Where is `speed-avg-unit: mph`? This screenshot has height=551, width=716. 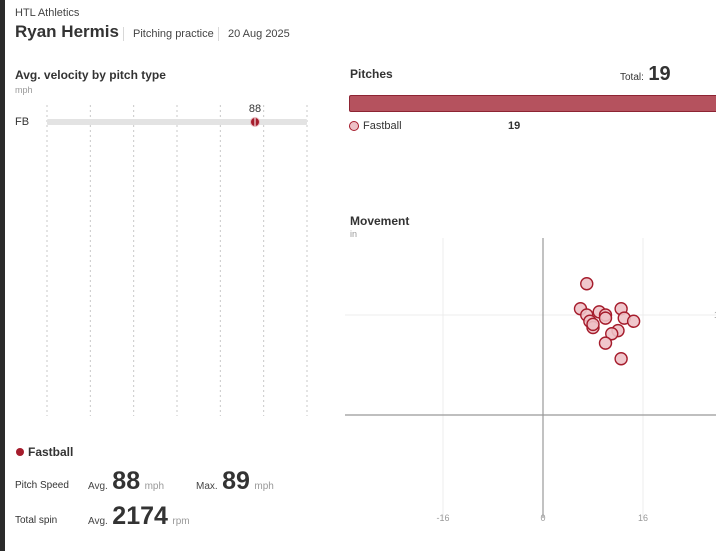 speed-avg-unit: mph is located at coordinates (154, 486).